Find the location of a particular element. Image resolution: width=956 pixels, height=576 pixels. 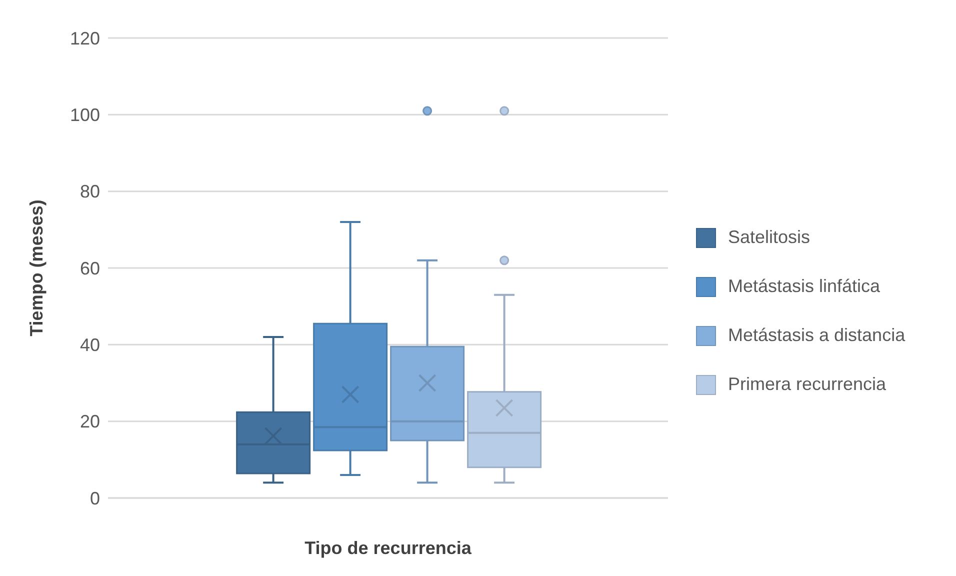

y-tick-label: 0 is located at coordinates (95, 498).